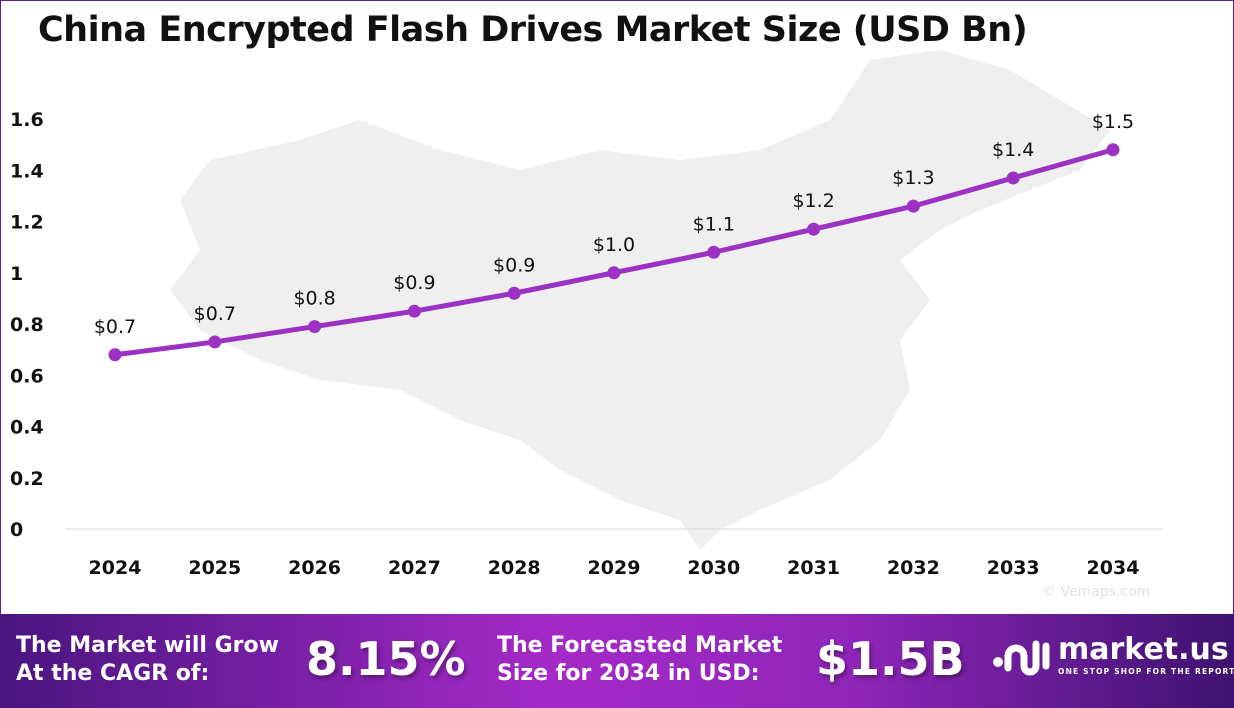 This screenshot has width=1234, height=708. Describe the element at coordinates (16, 274) in the screenshot. I see `y-tick-label: 1` at that location.